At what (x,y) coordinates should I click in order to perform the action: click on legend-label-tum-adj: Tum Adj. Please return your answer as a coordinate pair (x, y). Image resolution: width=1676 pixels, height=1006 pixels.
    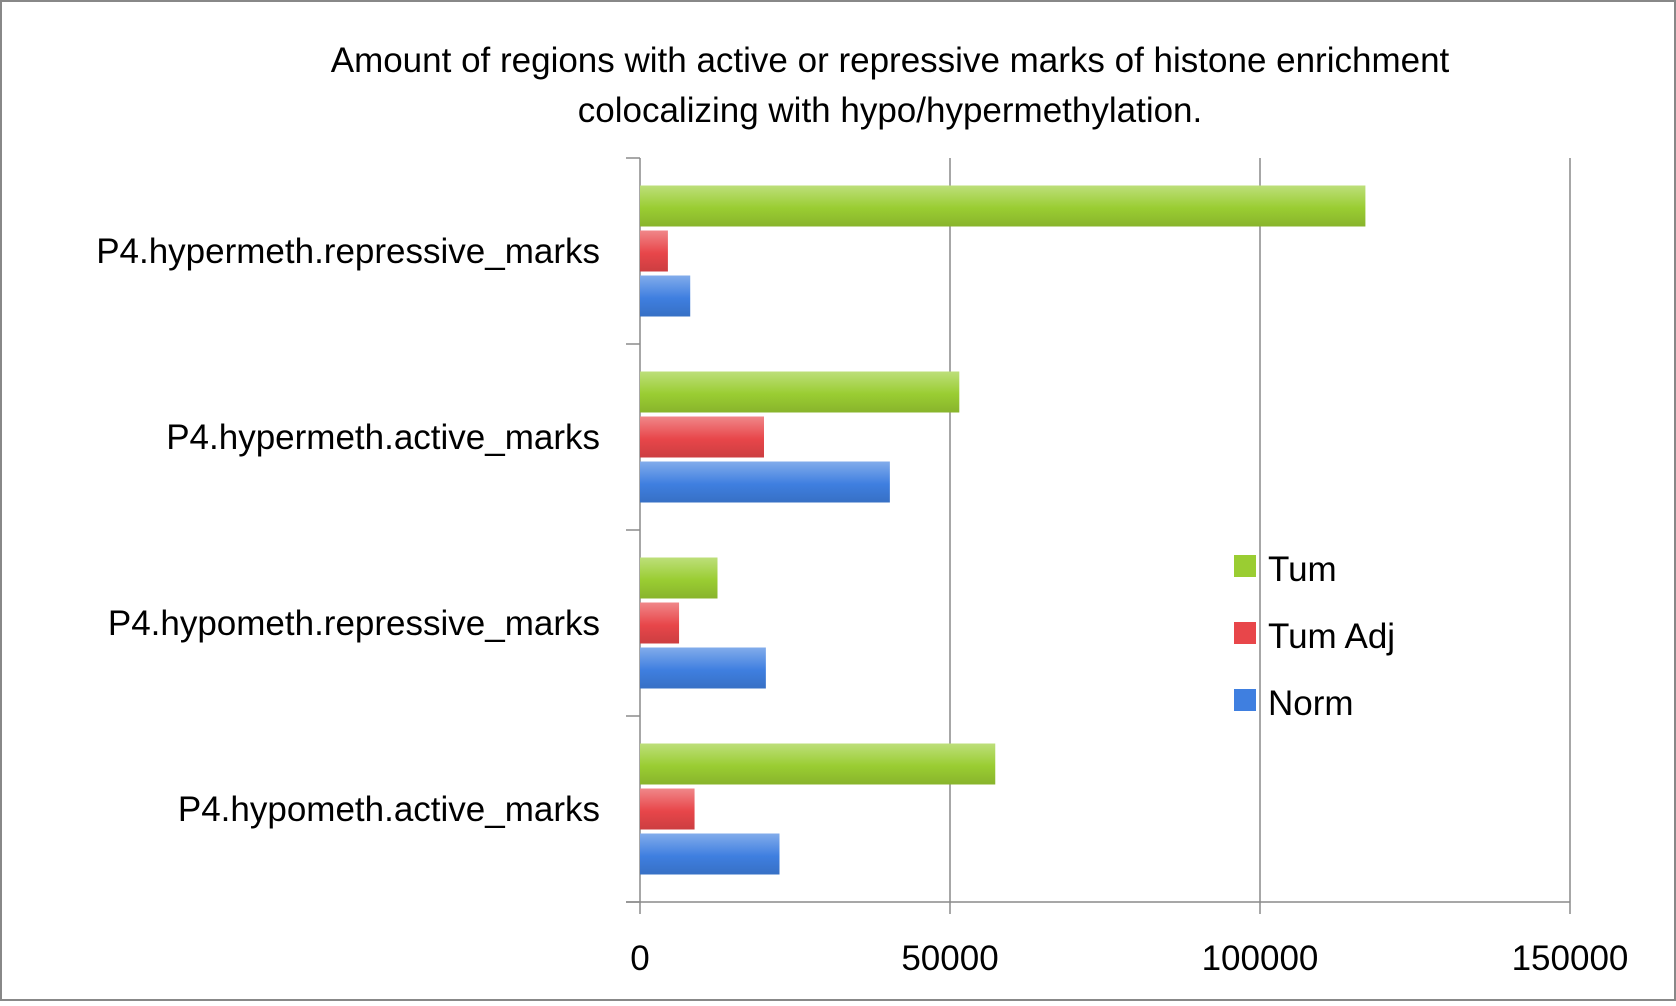
    Looking at the image, I should click on (1331, 636).